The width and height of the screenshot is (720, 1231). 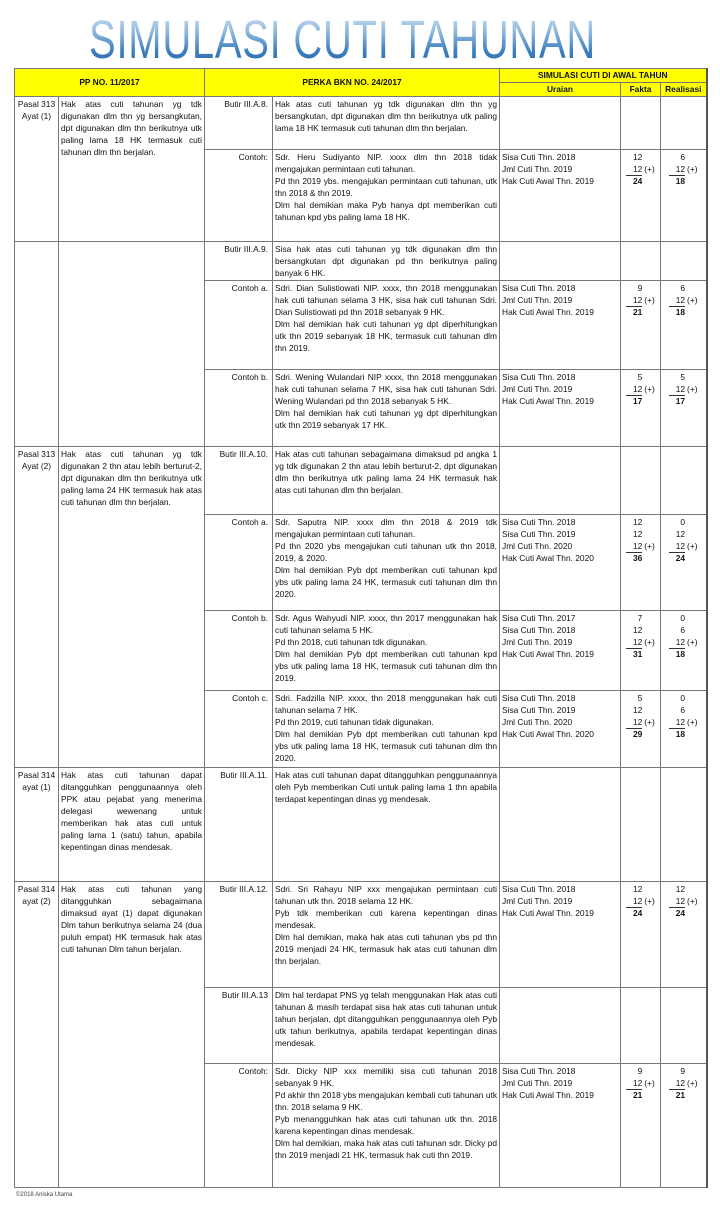 I want to click on header-simulasi: SIMULASI CUTI DI AWAL TAHUN, so click(x=603, y=75).